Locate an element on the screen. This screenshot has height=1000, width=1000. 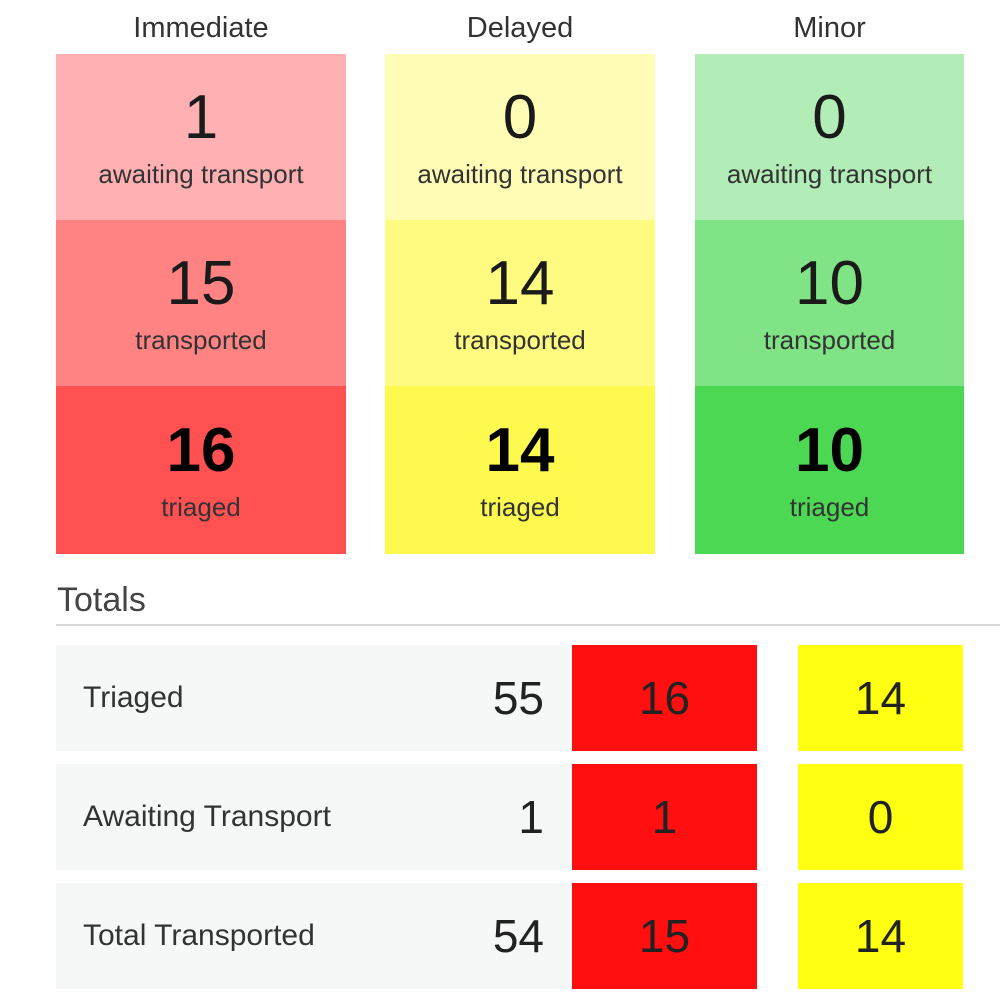
row-label-cell: Total Transported 54 is located at coordinates (314, 936).